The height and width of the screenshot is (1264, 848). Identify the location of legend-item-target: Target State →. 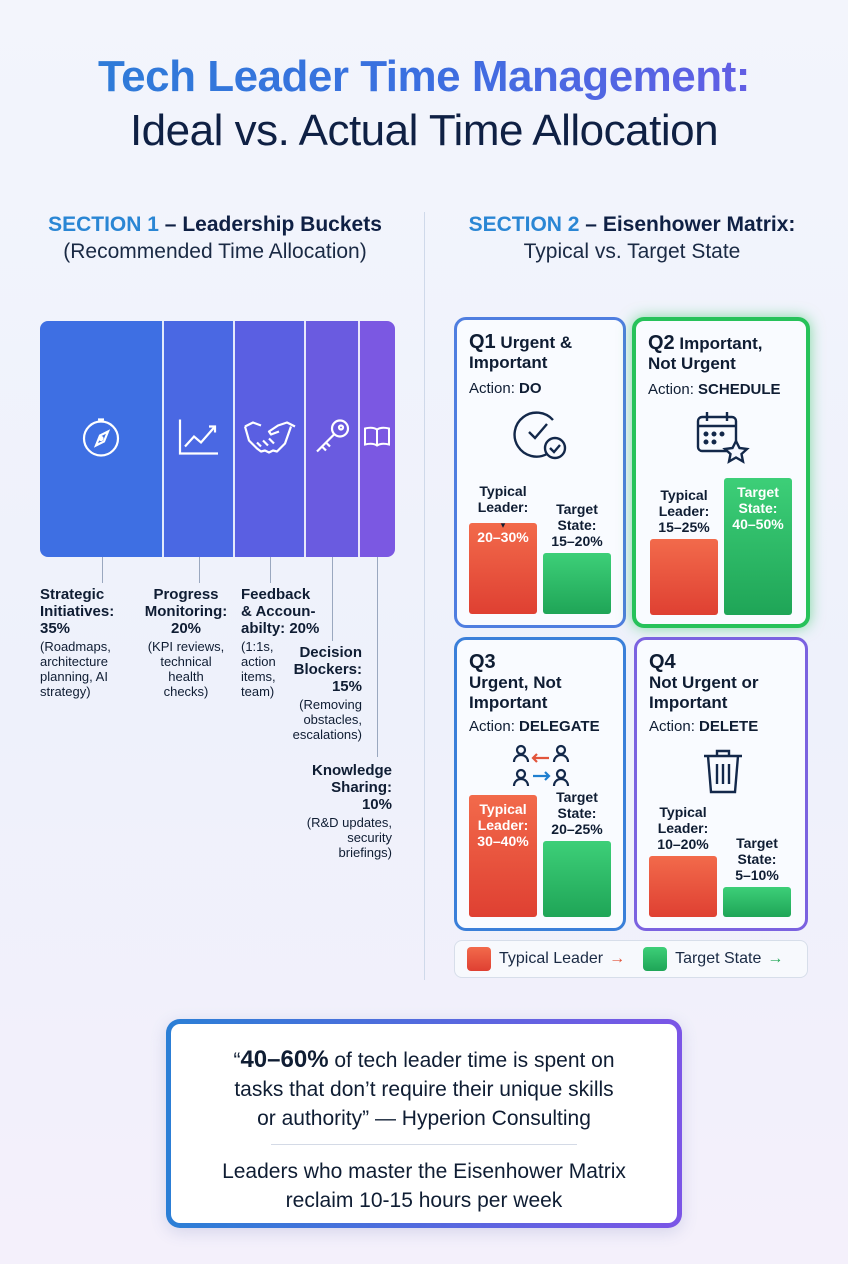
(713, 959).